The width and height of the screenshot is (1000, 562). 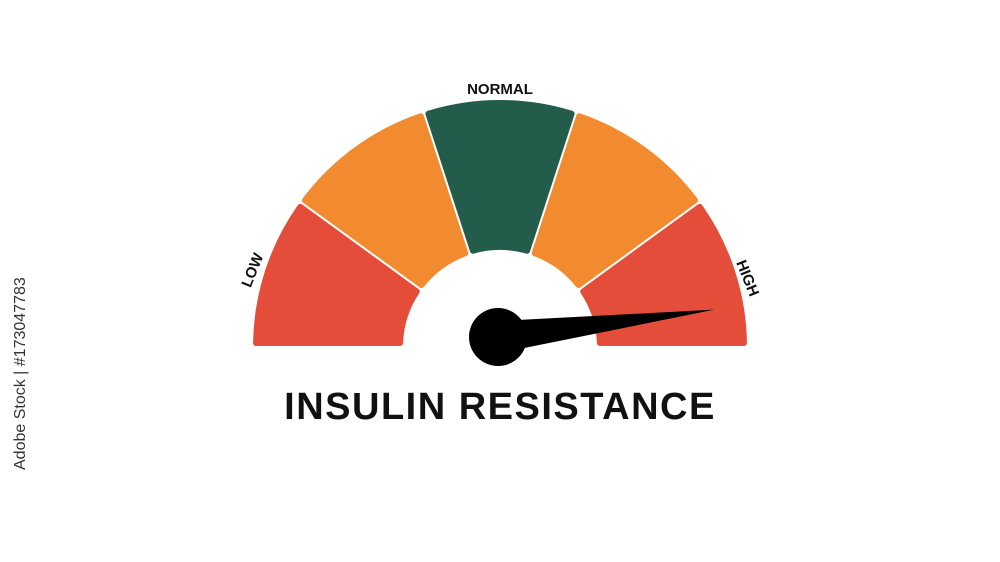 What do you see at coordinates (615, 201) in the screenshot?
I see `segment-high-mid` at bounding box center [615, 201].